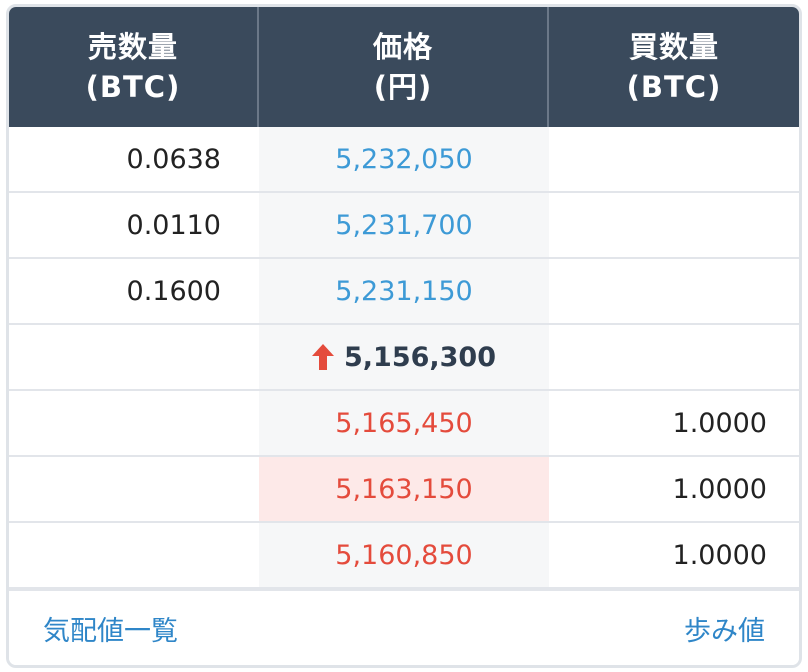 The height and width of the screenshot is (672, 808). I want to click on price-unit: (円), so click(403, 87).